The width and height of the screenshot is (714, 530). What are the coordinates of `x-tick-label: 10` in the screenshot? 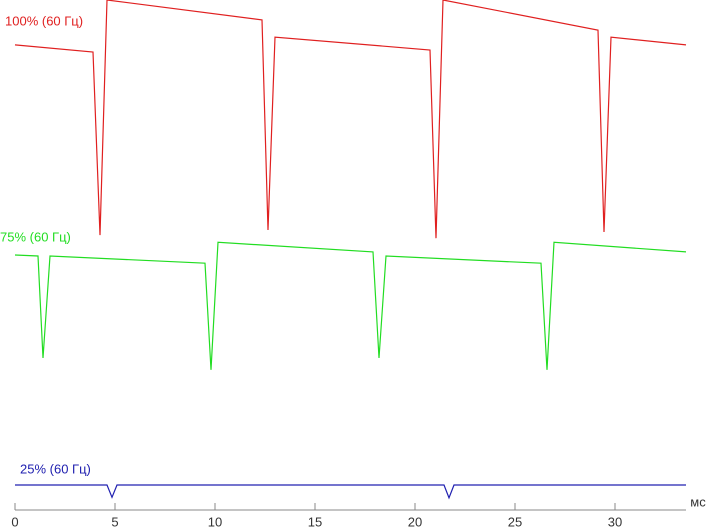 It's located at (215, 521).